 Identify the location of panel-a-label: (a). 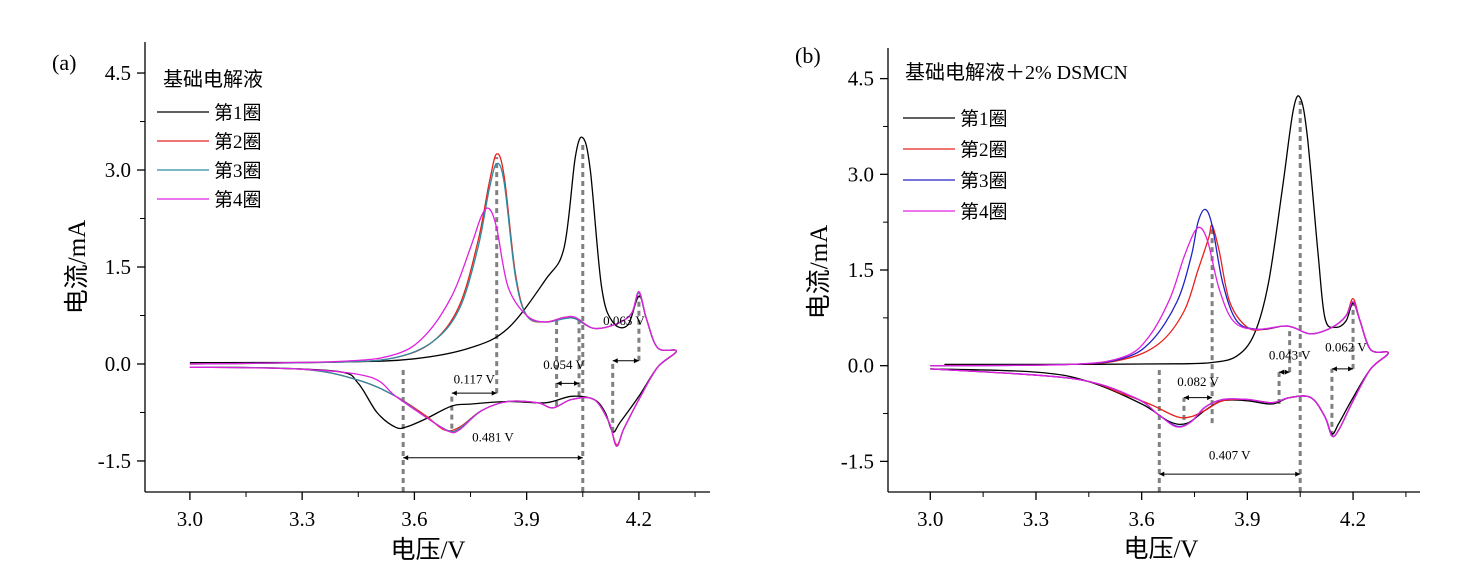
(64, 62).